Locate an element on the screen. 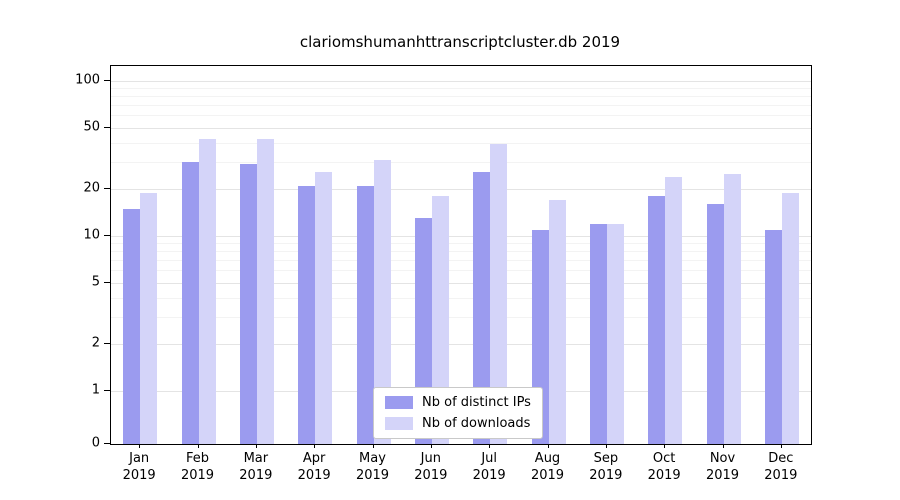 The height and width of the screenshot is (500, 900). y-tick-label: 100 is located at coordinates (87, 80).